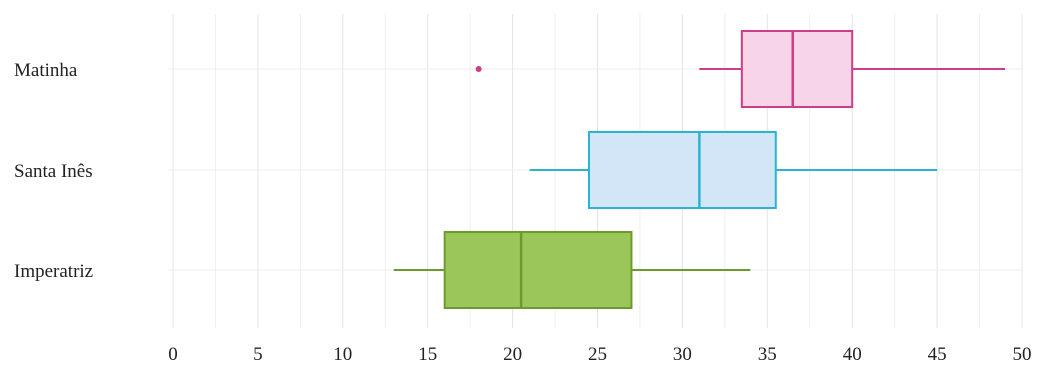 Image resolution: width=1044 pixels, height=365 pixels. Describe the element at coordinates (342, 354) in the screenshot. I see `x-tick-label: 10` at that location.